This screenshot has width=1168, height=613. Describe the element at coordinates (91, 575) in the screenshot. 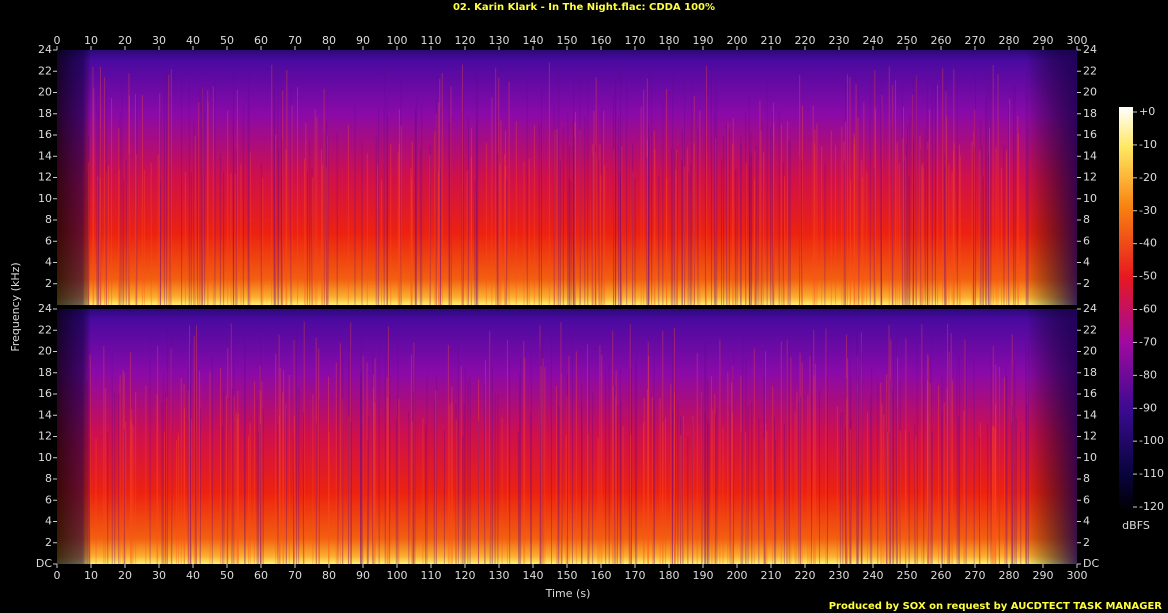

I see `x-tick-label: 10` at that location.